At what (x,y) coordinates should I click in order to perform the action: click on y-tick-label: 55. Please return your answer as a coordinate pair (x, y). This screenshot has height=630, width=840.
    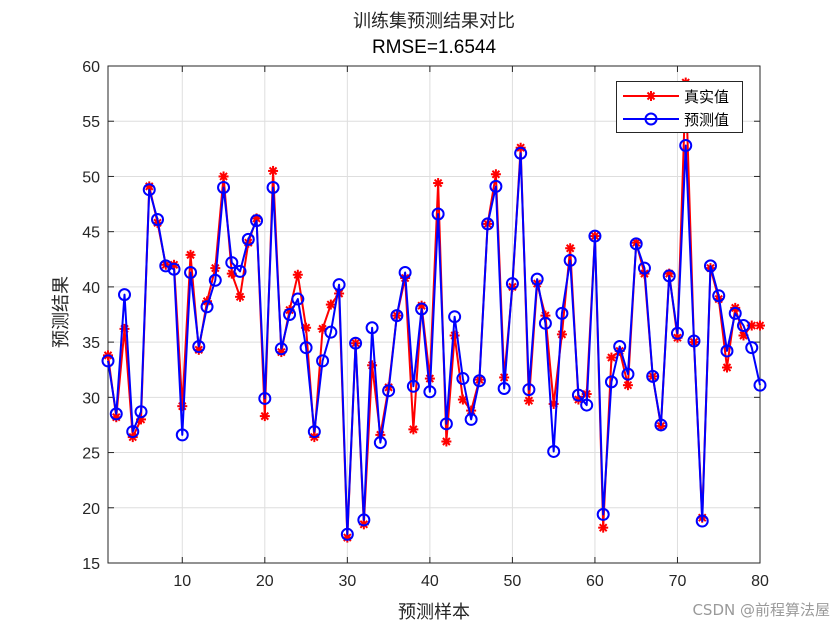
    Looking at the image, I should click on (91, 122).